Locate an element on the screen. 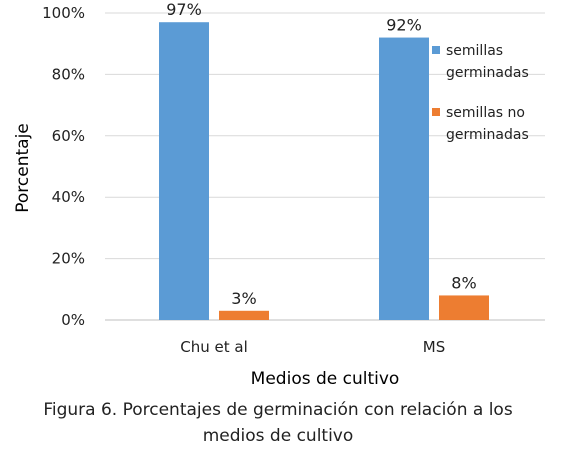 This screenshot has width=563, height=456. y-axis-ticks: 0% 20% 40% 60% 80% 100% is located at coordinates (63, 166).